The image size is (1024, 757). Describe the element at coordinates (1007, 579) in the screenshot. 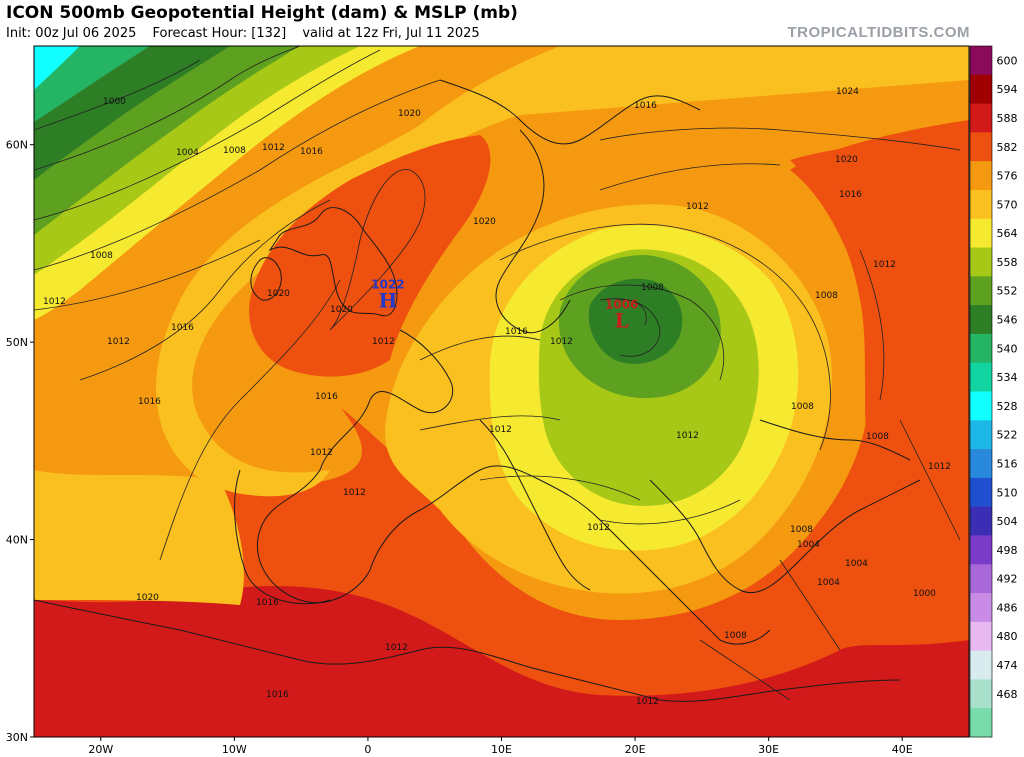

I see `colorbar-label: 492` at that location.